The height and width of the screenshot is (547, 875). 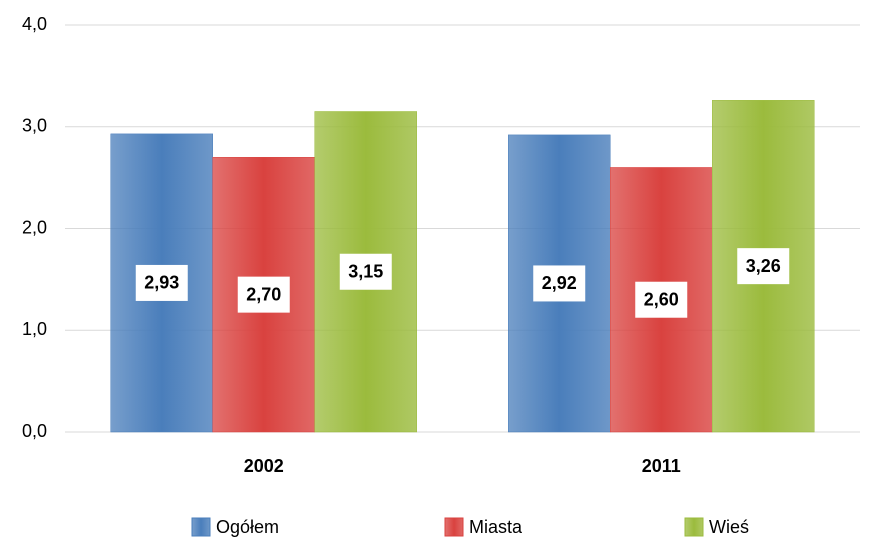 I want to click on value-label: 2,60, so click(x=661, y=299).